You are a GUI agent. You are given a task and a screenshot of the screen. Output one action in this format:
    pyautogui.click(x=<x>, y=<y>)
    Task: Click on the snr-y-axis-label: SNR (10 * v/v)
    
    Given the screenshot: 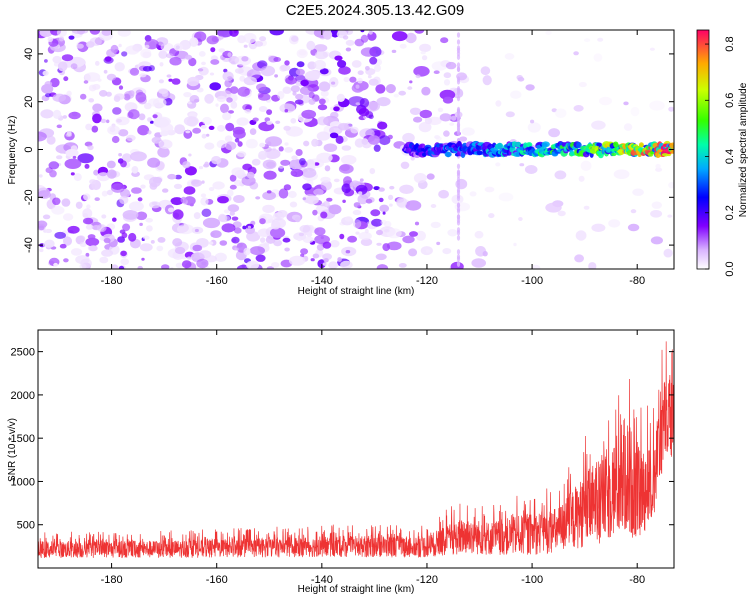 What is the action you would take?
    pyautogui.click(x=12, y=450)
    